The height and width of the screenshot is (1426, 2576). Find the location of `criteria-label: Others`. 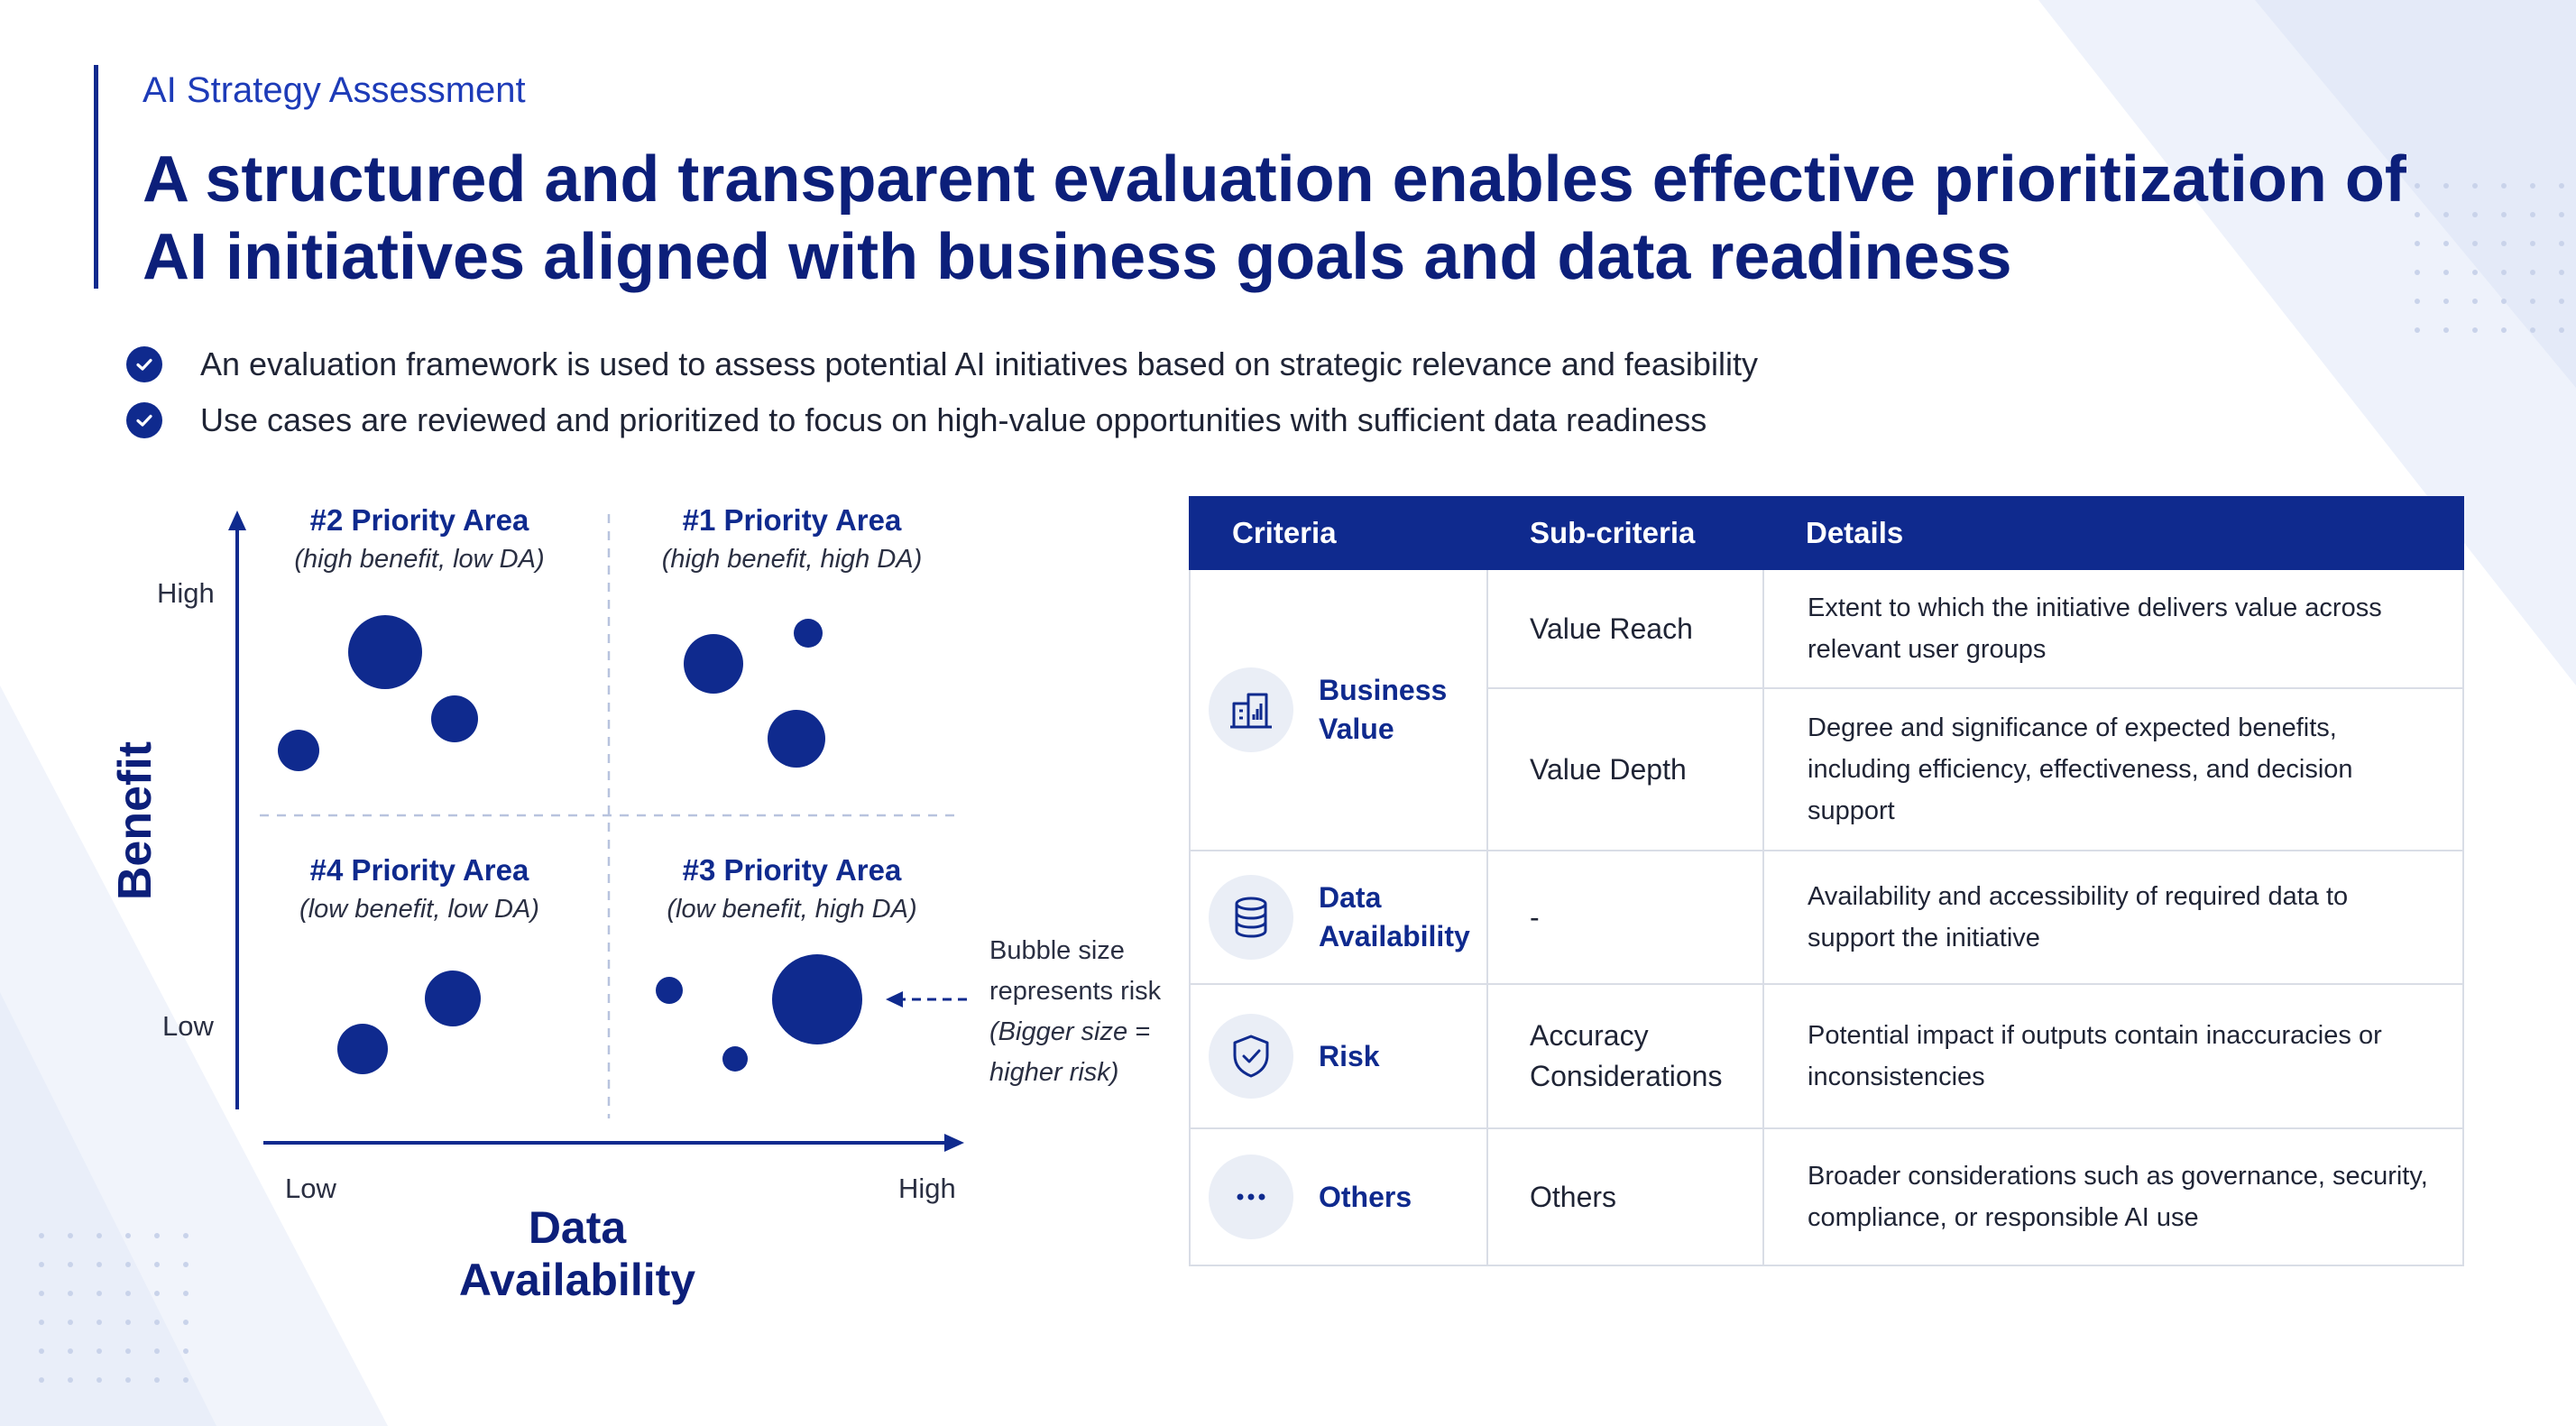

criteria-label: Others is located at coordinates (1365, 1196).